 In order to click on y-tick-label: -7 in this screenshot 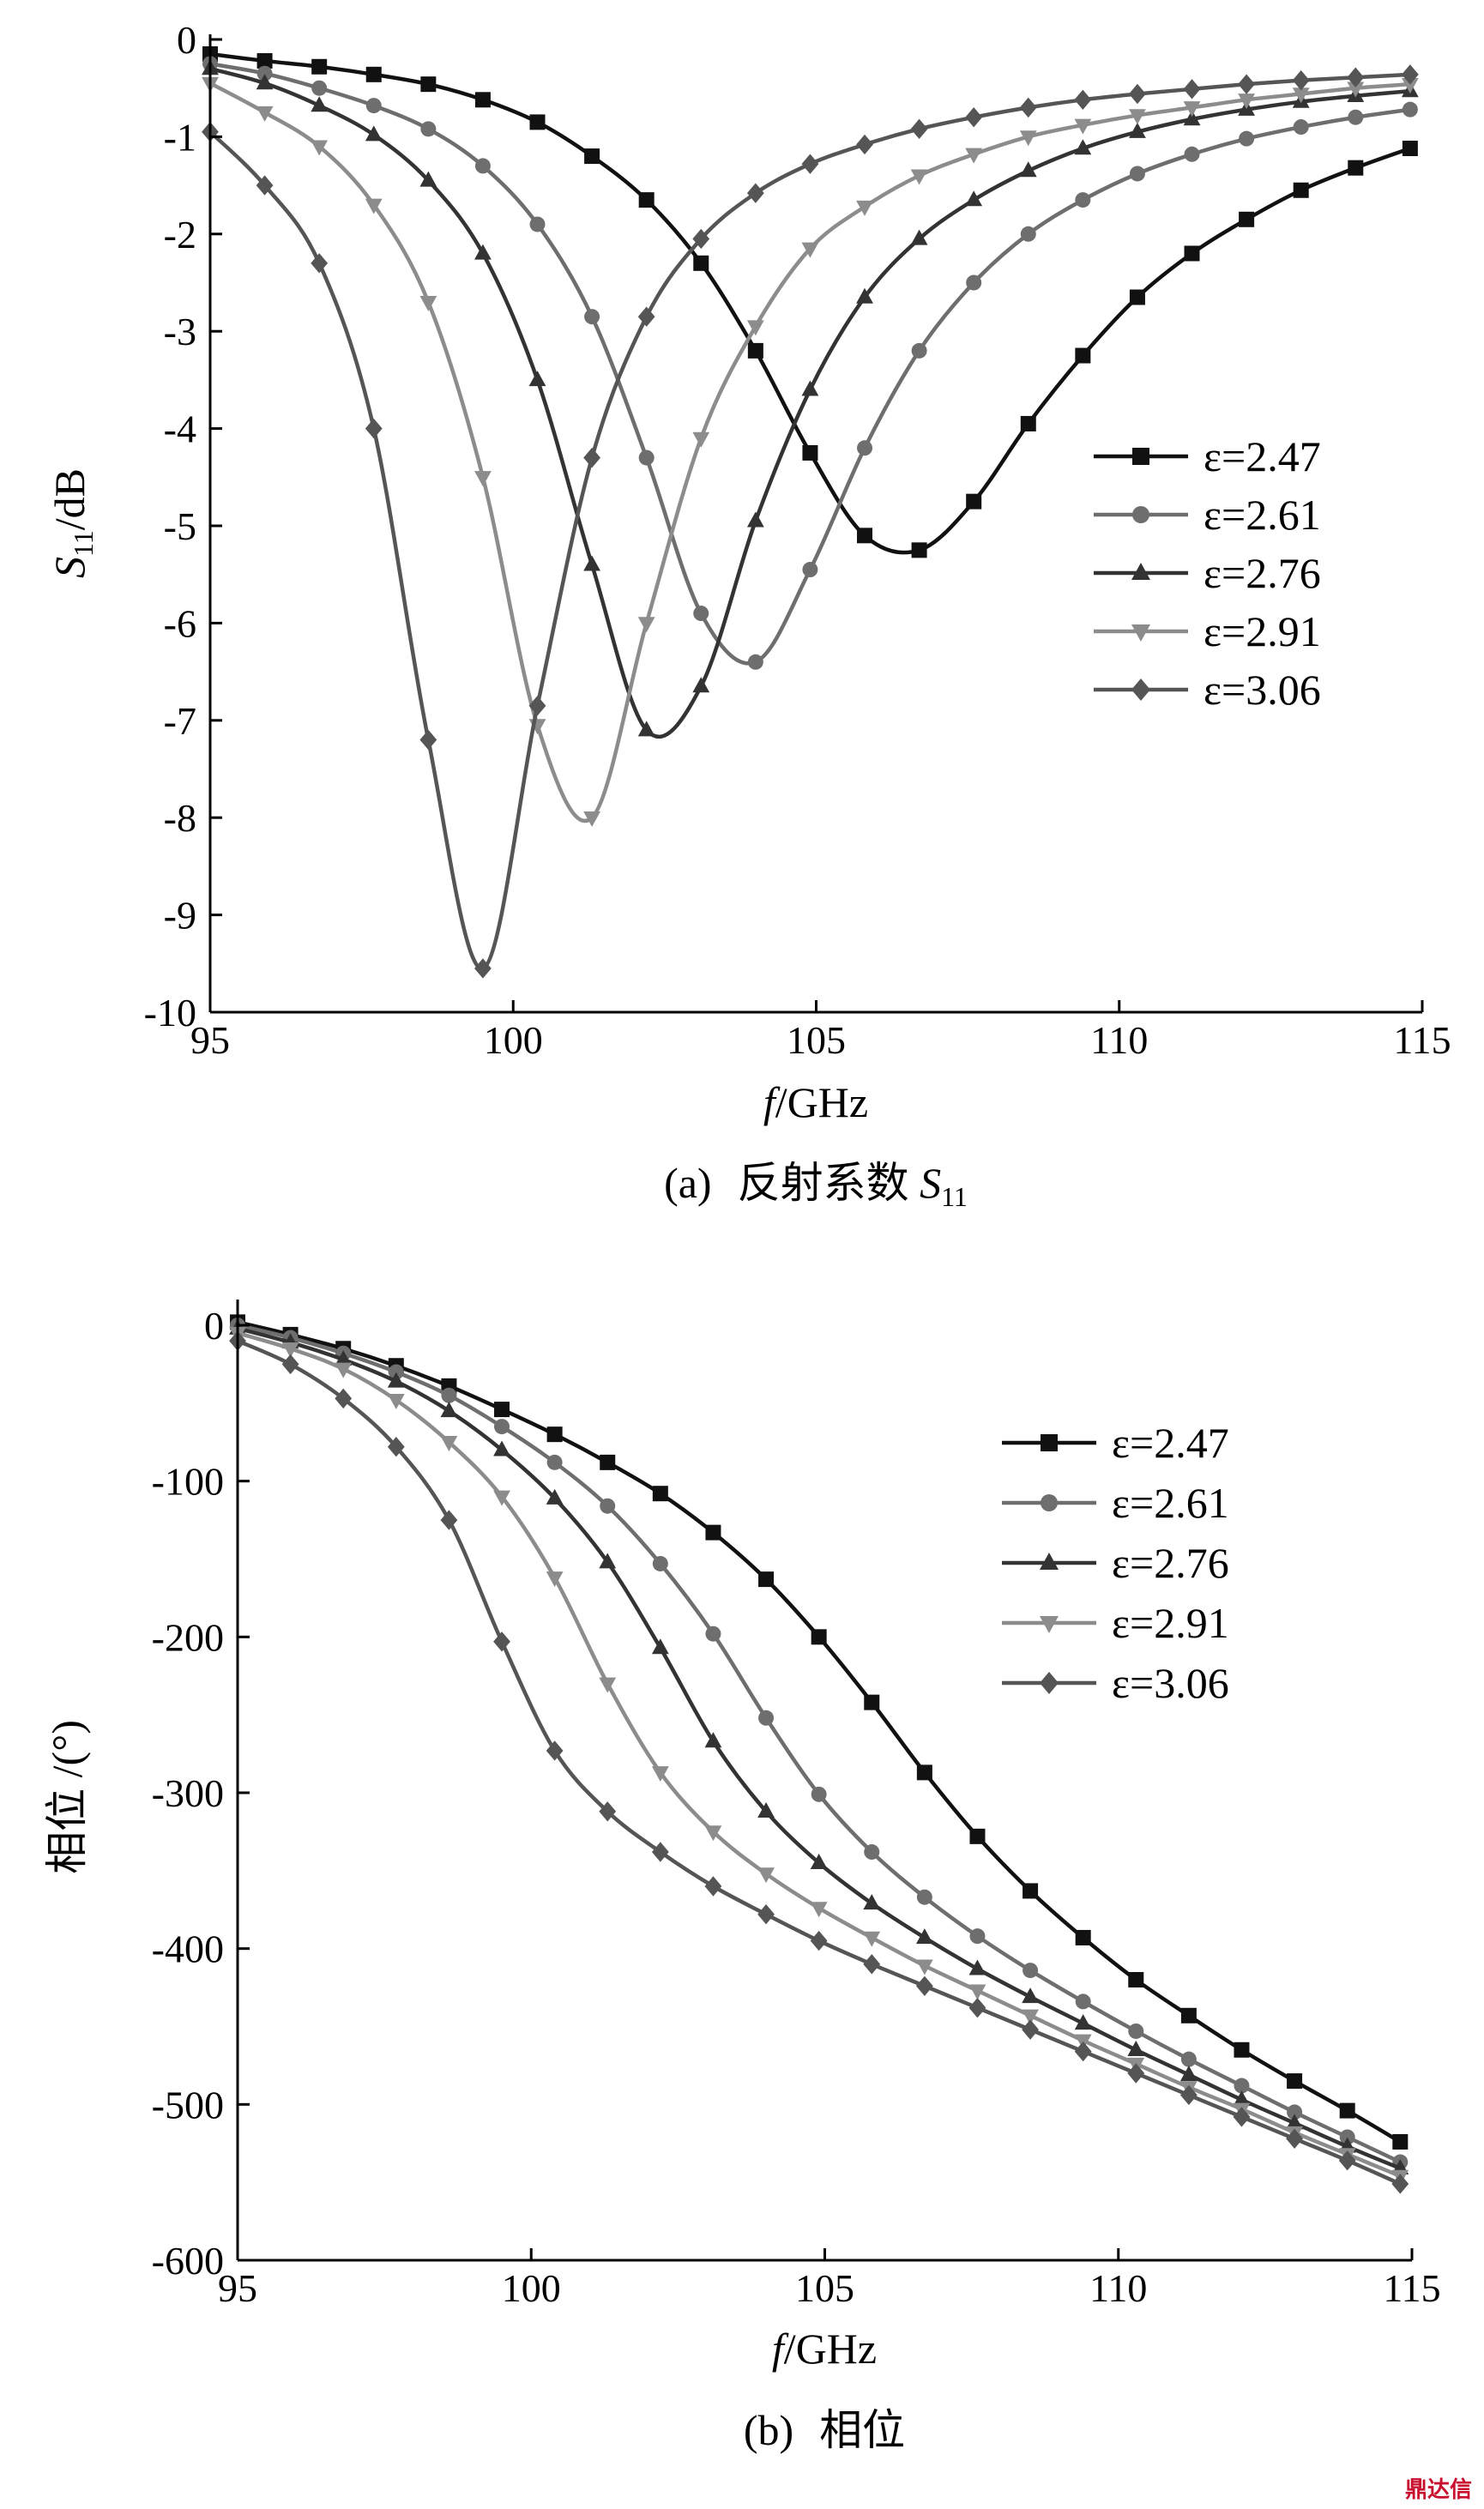, I will do `click(180, 721)`.